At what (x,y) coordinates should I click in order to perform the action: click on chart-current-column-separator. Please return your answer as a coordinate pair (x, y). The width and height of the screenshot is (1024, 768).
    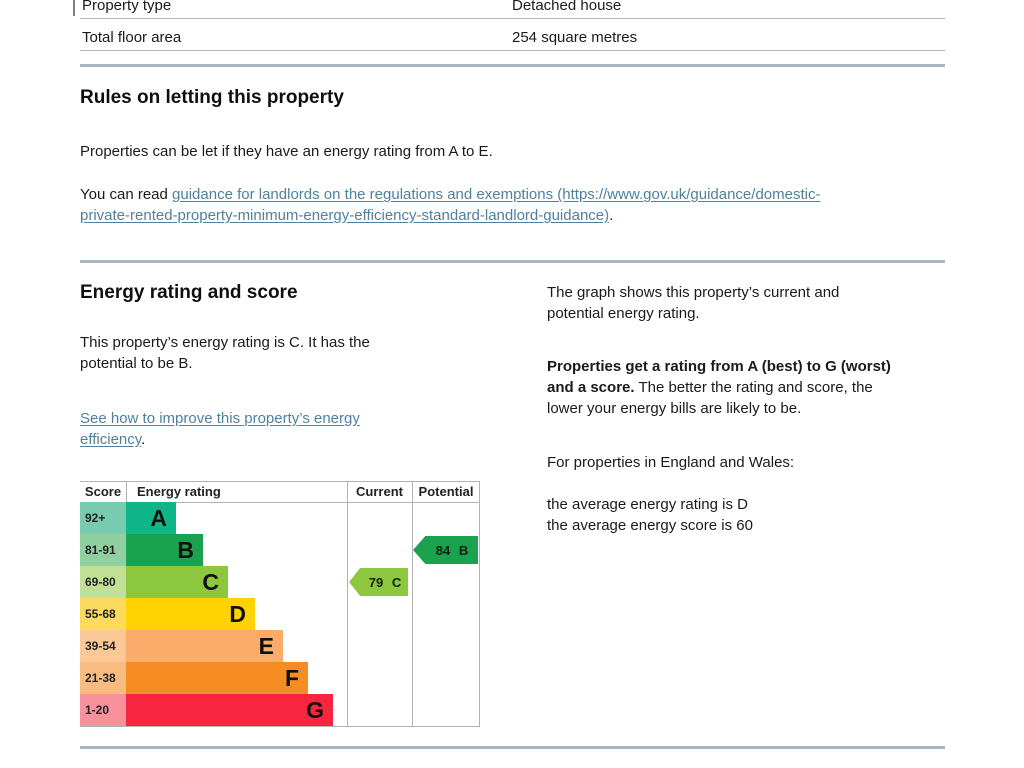
    Looking at the image, I should click on (347, 604).